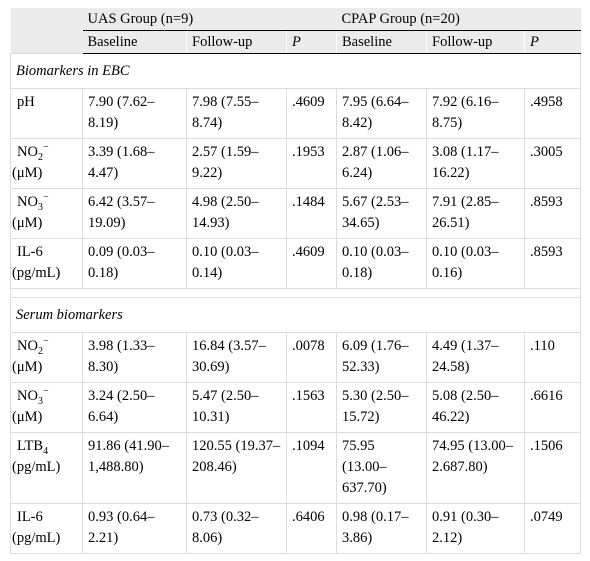 The height and width of the screenshot is (561, 590). I want to click on row-label-cell: LTB4 (pg/mL), so click(46, 468).